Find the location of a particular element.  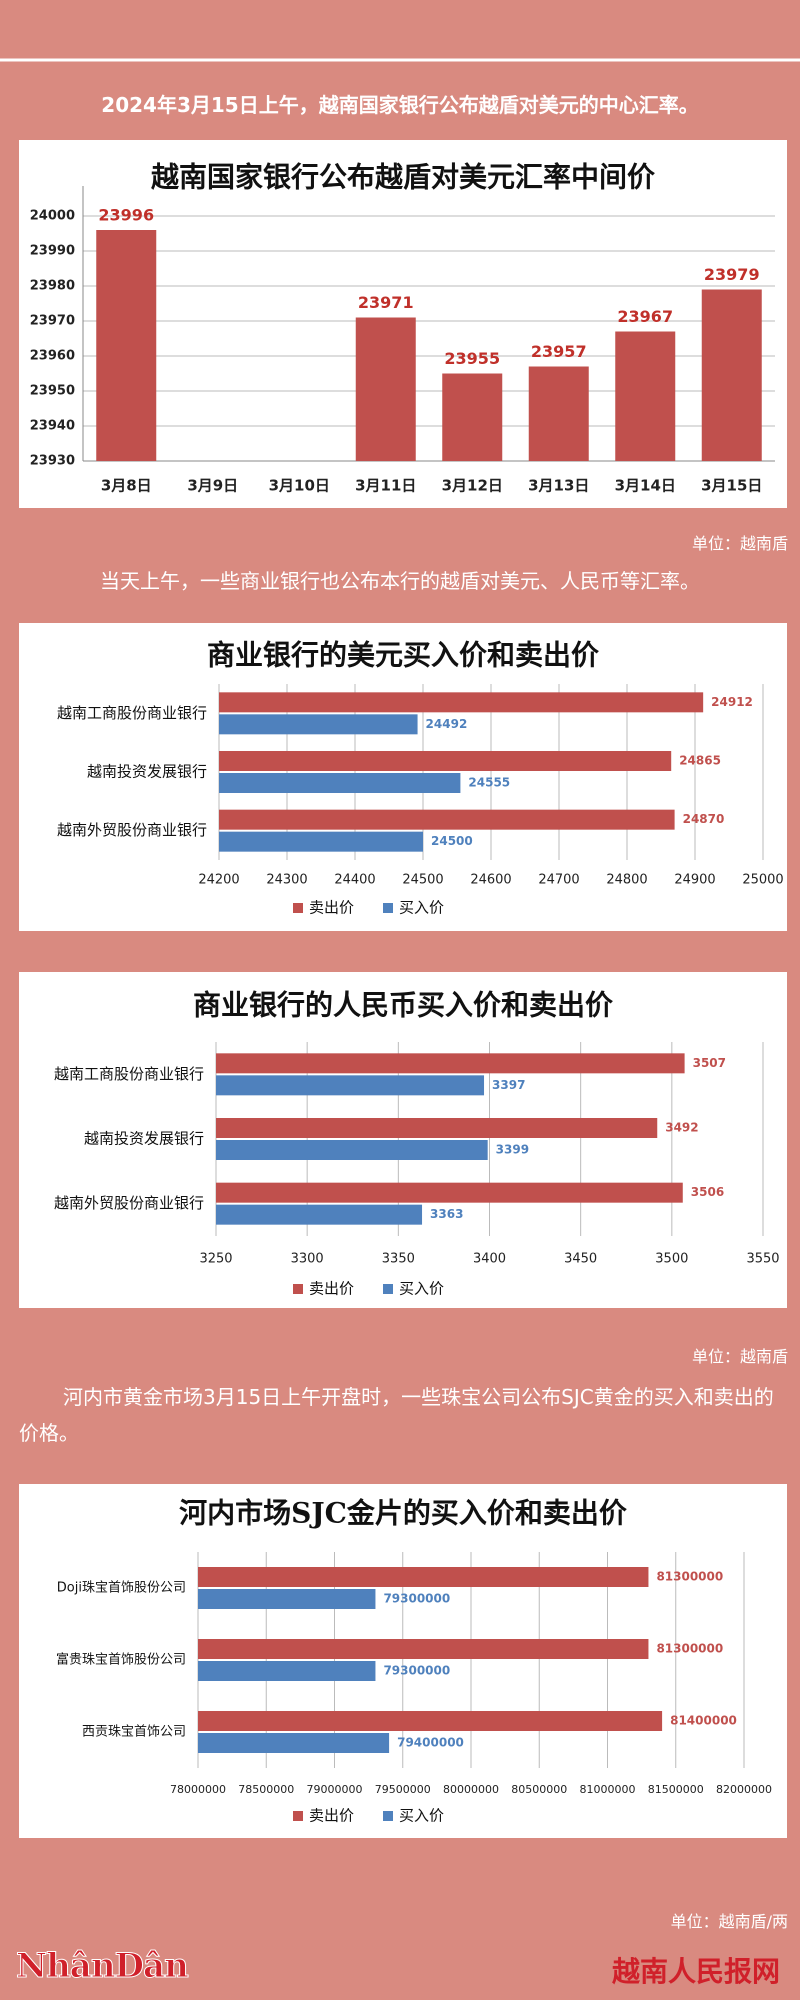

x-tick-label: 3550 is located at coordinates (762, 1259).